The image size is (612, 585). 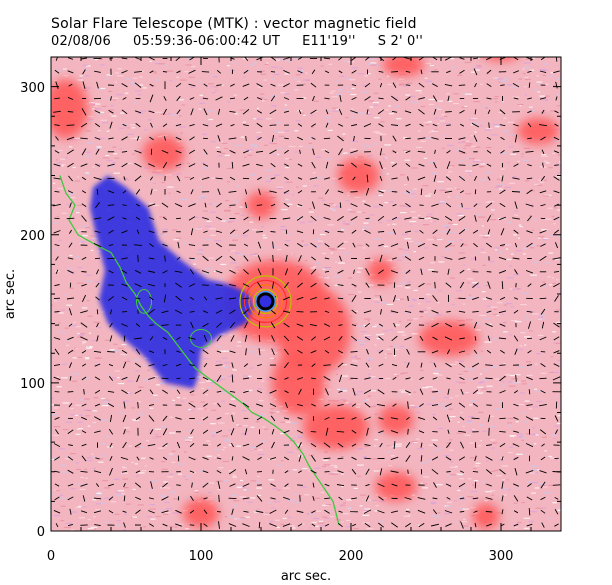 What do you see at coordinates (81, 41) in the screenshot?
I see `obs-date: 02/08/06` at bounding box center [81, 41].